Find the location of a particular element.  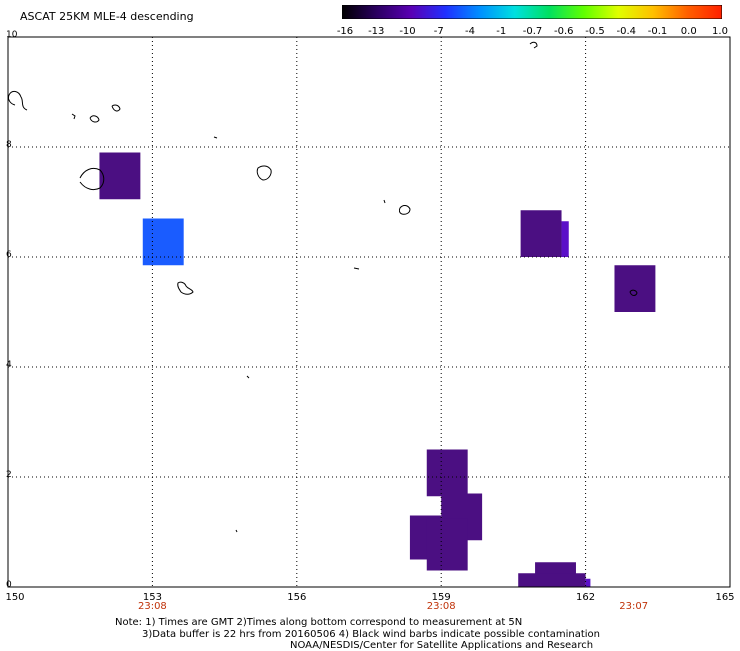

y-tick-label: 4 is located at coordinates (9, 365).